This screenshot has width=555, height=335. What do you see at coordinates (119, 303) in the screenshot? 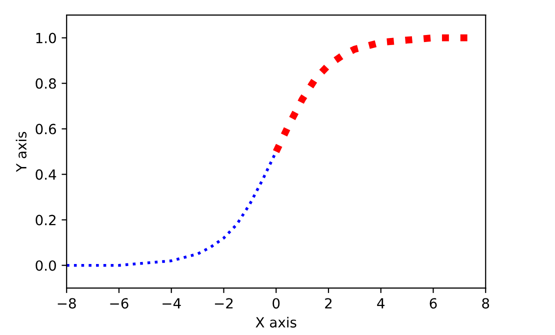
I see `x-tick-label: −6` at bounding box center [119, 303].